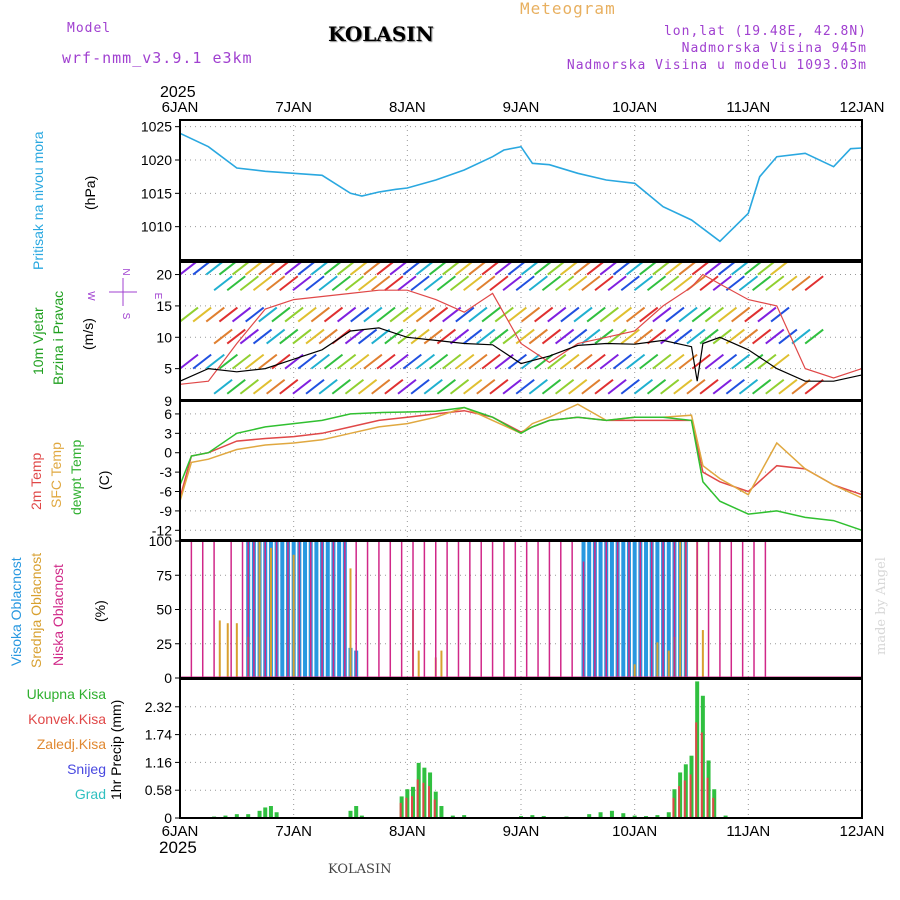  What do you see at coordinates (178, 847) in the screenshot?
I see `footer-year: 2025` at bounding box center [178, 847].